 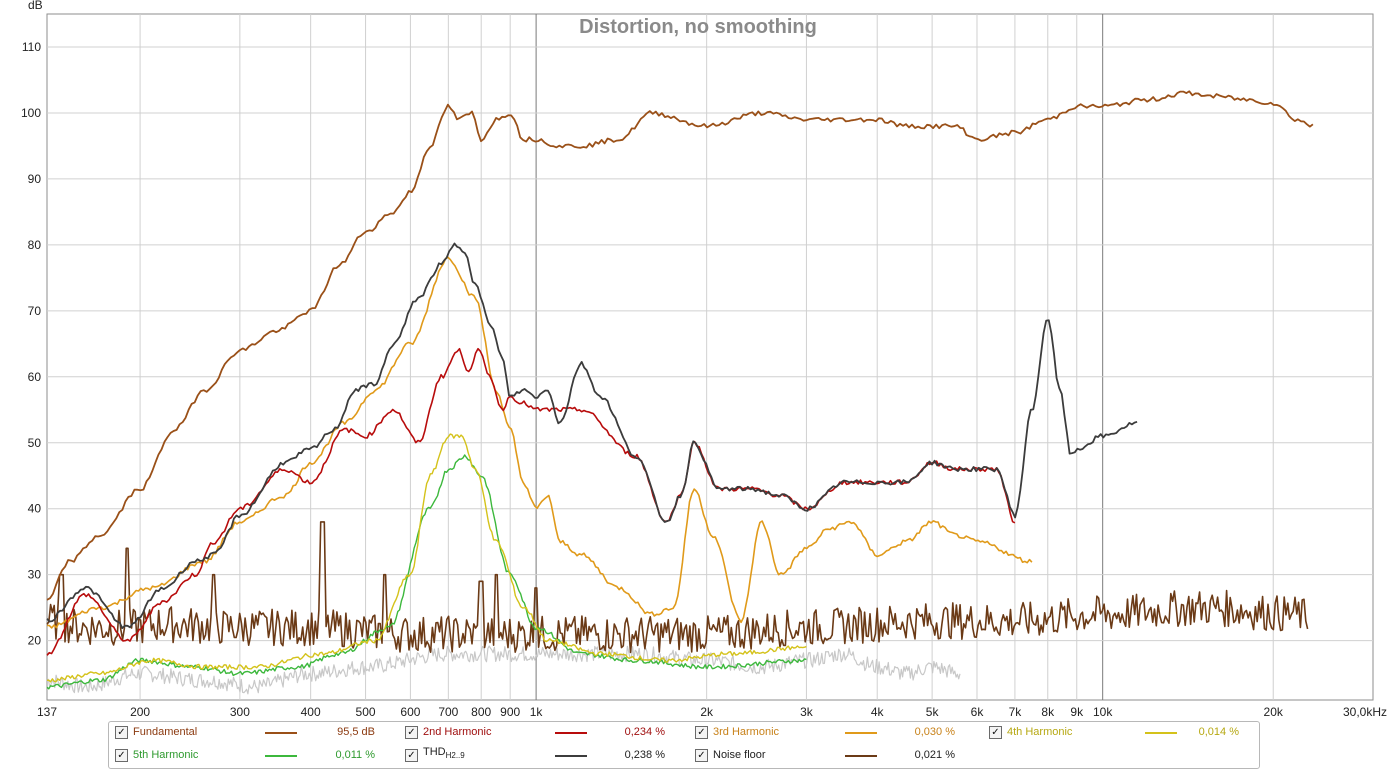 I want to click on y-tick-label: 110, so click(x=31, y=47).